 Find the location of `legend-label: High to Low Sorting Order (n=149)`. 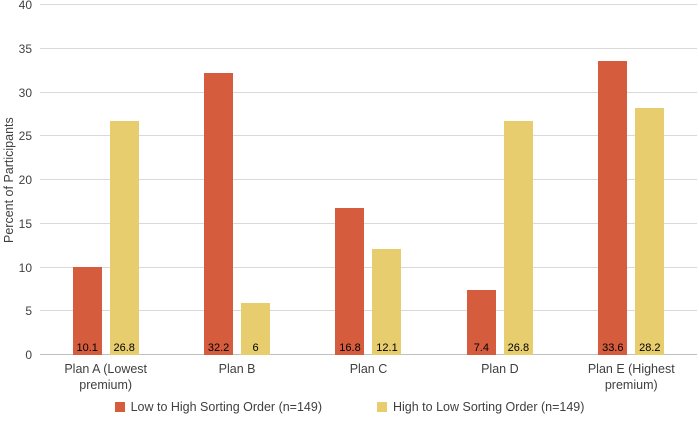

legend-label: High to Low Sorting Order (n=149) is located at coordinates (489, 407).